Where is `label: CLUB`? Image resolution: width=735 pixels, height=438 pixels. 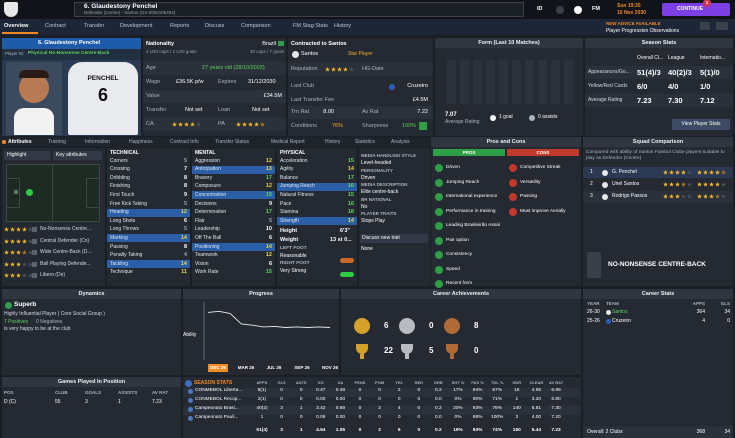
label: CLUB is located at coordinates (61, 392).